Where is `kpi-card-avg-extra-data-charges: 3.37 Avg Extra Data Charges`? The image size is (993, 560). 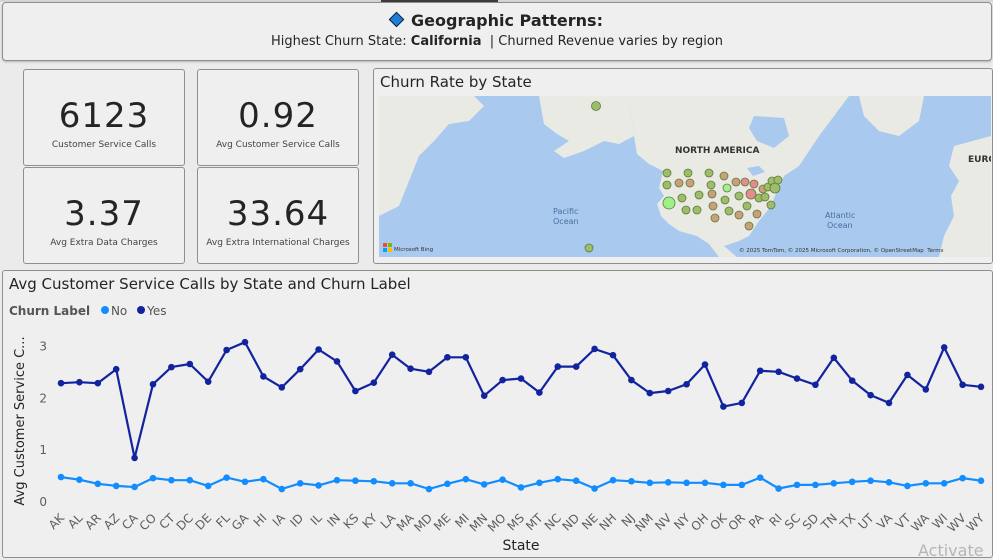 kpi-card-avg-extra-data-charges: 3.37 Avg Extra Data Charges is located at coordinates (104, 215).